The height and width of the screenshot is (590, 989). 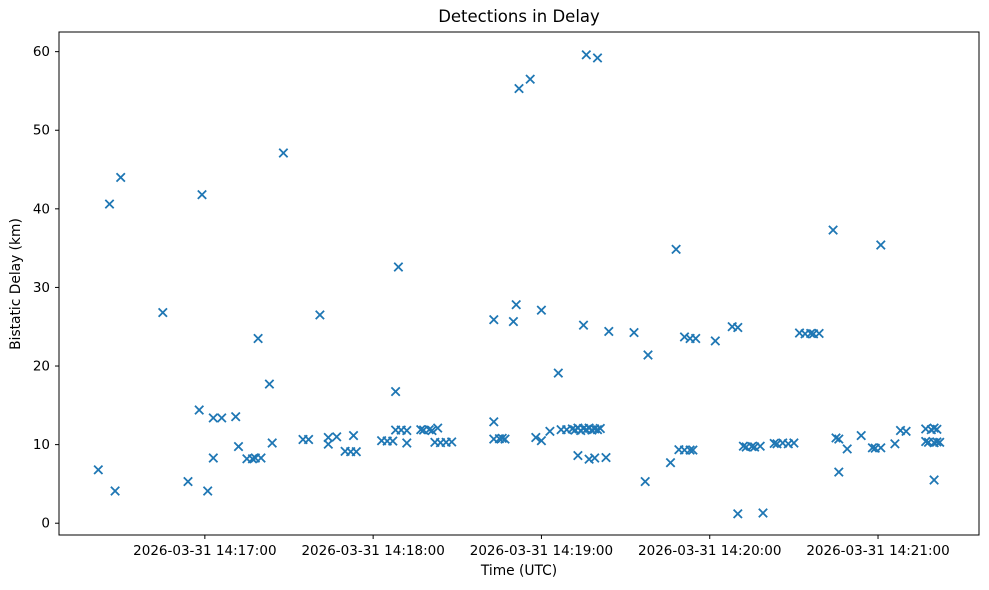 What do you see at coordinates (372, 551) in the screenshot?
I see `x-tick-label: 2026-03-31 14:18:00` at bounding box center [372, 551].